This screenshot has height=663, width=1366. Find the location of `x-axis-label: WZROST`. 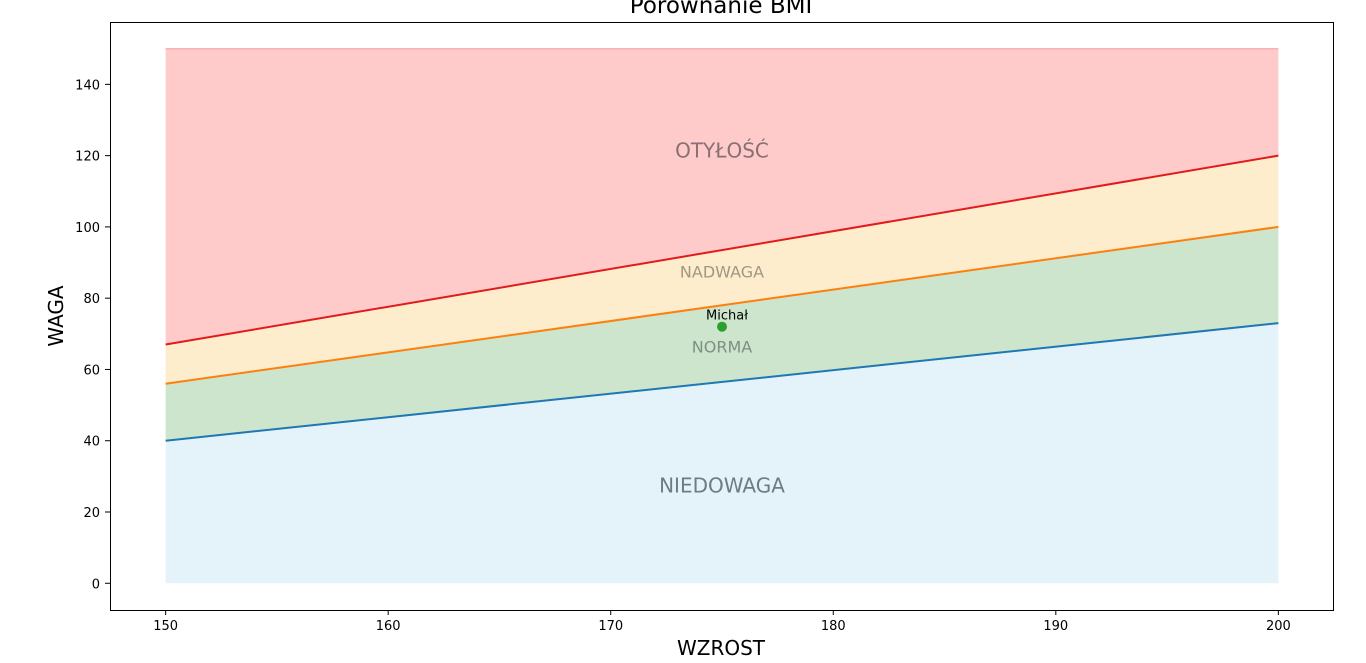

x-axis-label: WZROST is located at coordinates (721, 648).